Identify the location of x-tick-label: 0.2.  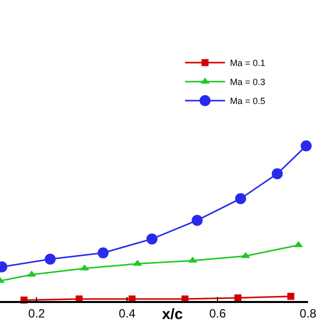
(37, 313).